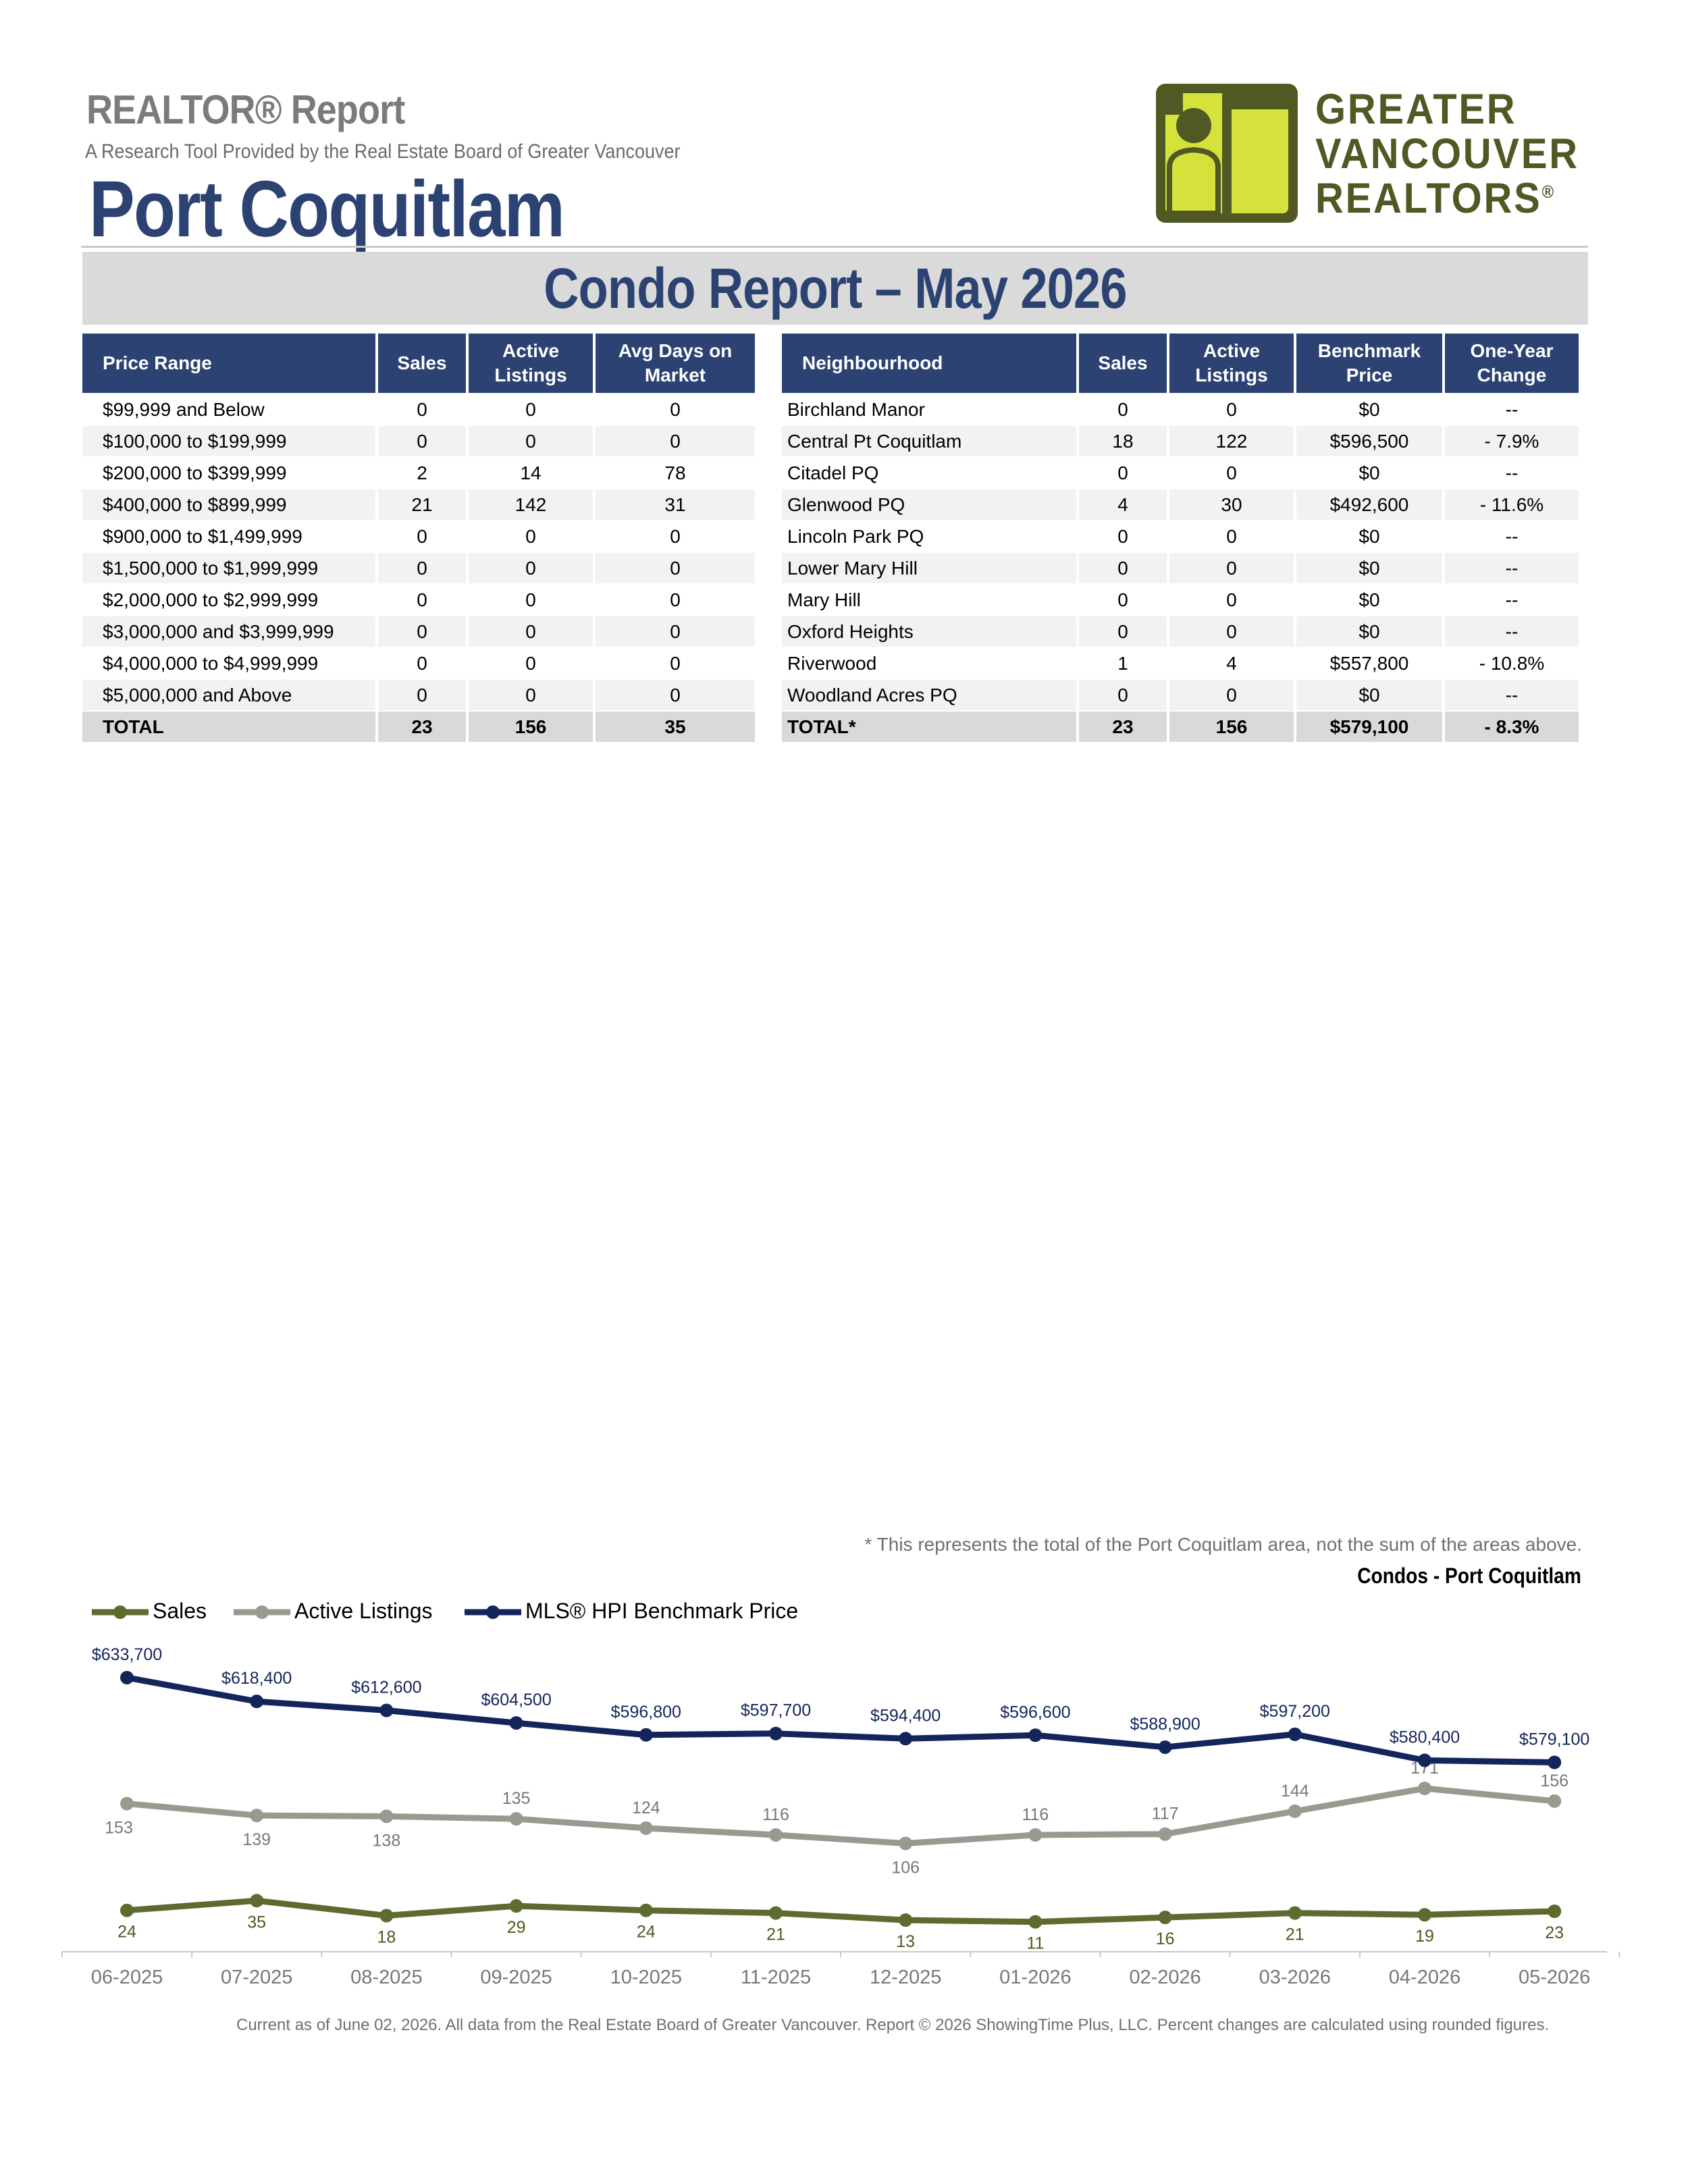  I want to click on logo-mark-icon, so click(1227, 153).